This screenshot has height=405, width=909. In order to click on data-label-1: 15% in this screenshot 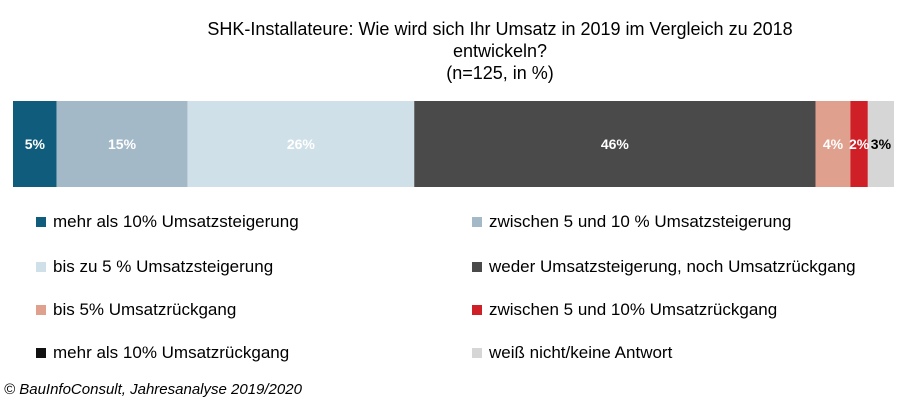, I will do `click(122, 144)`.